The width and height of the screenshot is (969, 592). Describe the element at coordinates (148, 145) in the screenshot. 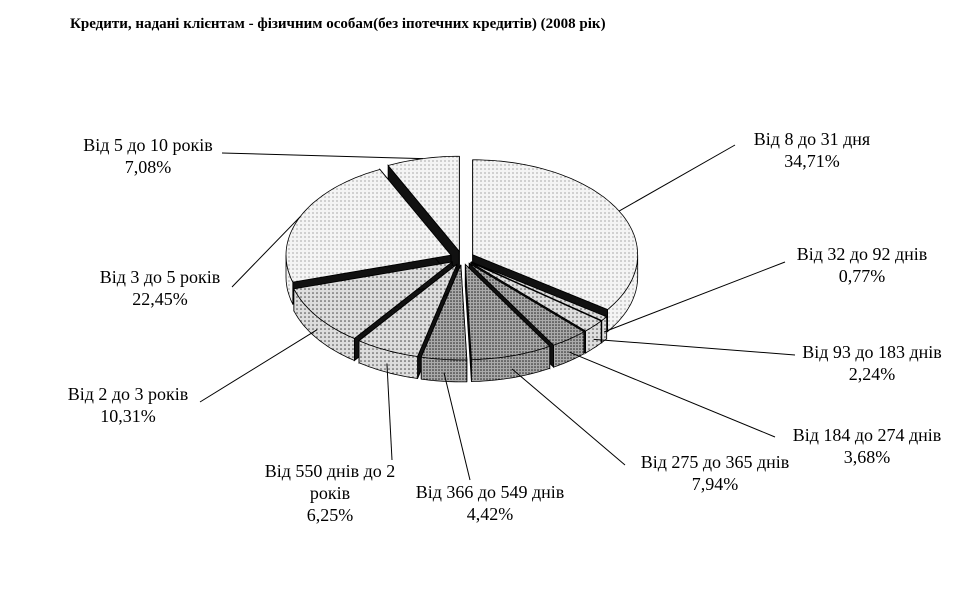

I see `slice-label: Від 5 до 10 років` at that location.